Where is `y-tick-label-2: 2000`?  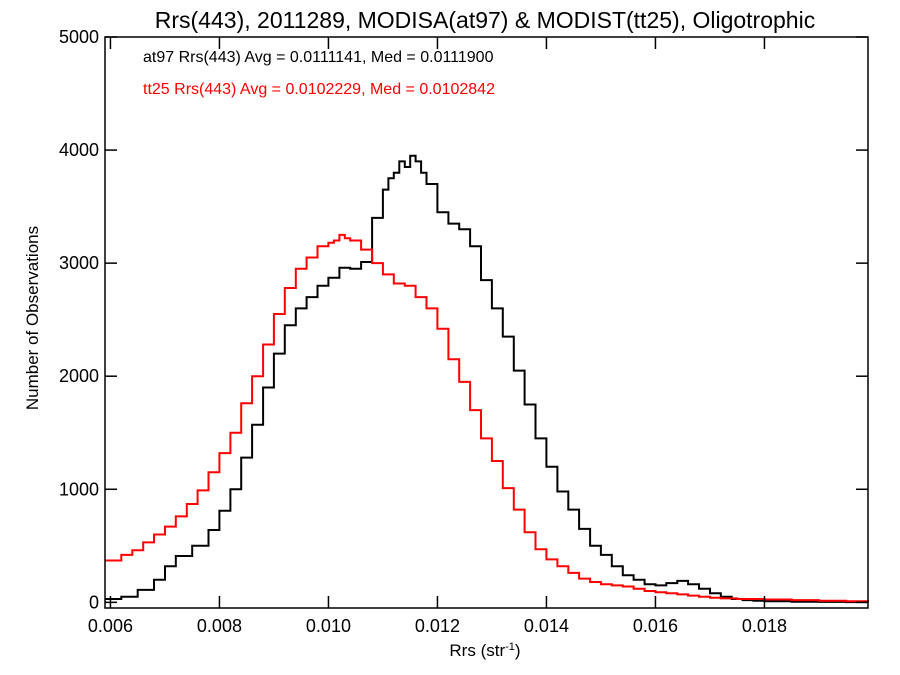
y-tick-label-2: 2000 is located at coordinates (79, 376).